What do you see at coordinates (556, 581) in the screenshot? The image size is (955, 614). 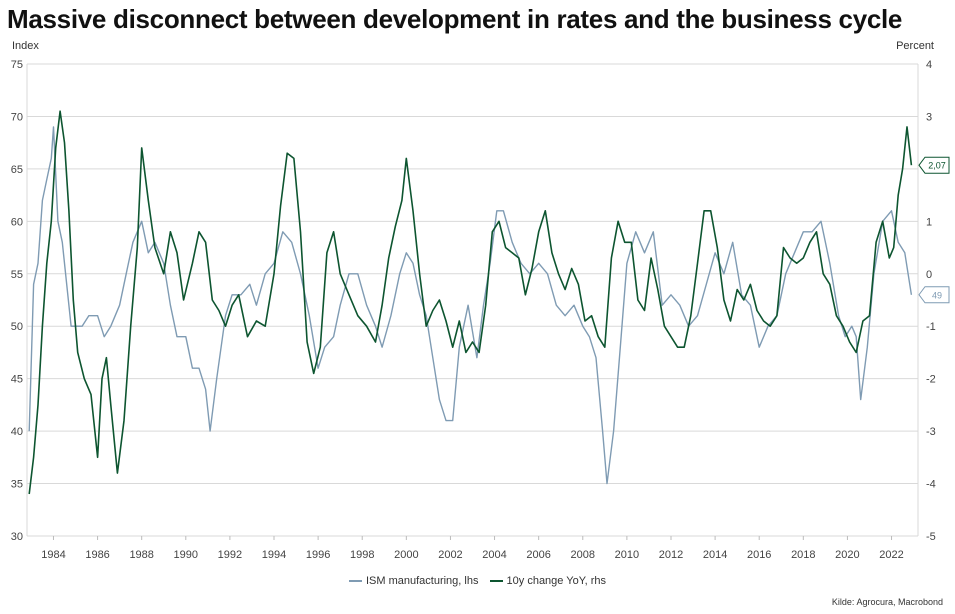 I see `legend-label-10y: 10y change YoY, rhs` at bounding box center [556, 581].